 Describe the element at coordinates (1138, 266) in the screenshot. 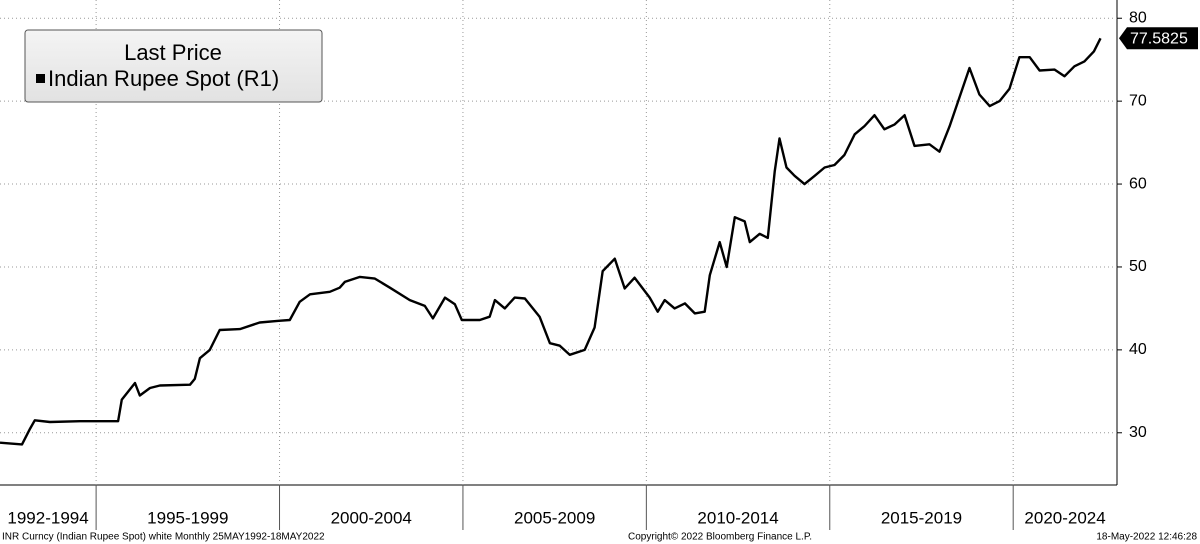

I see `y-tick-label: 50` at that location.